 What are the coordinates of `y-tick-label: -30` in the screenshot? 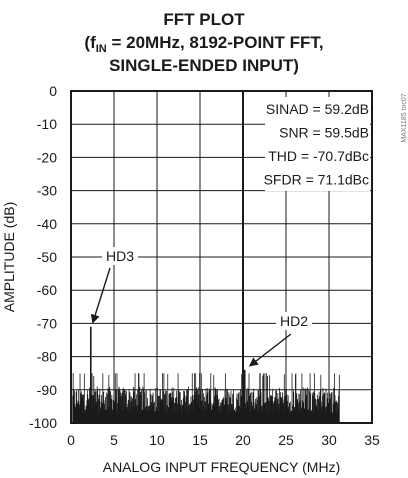 It's located at (47, 191).